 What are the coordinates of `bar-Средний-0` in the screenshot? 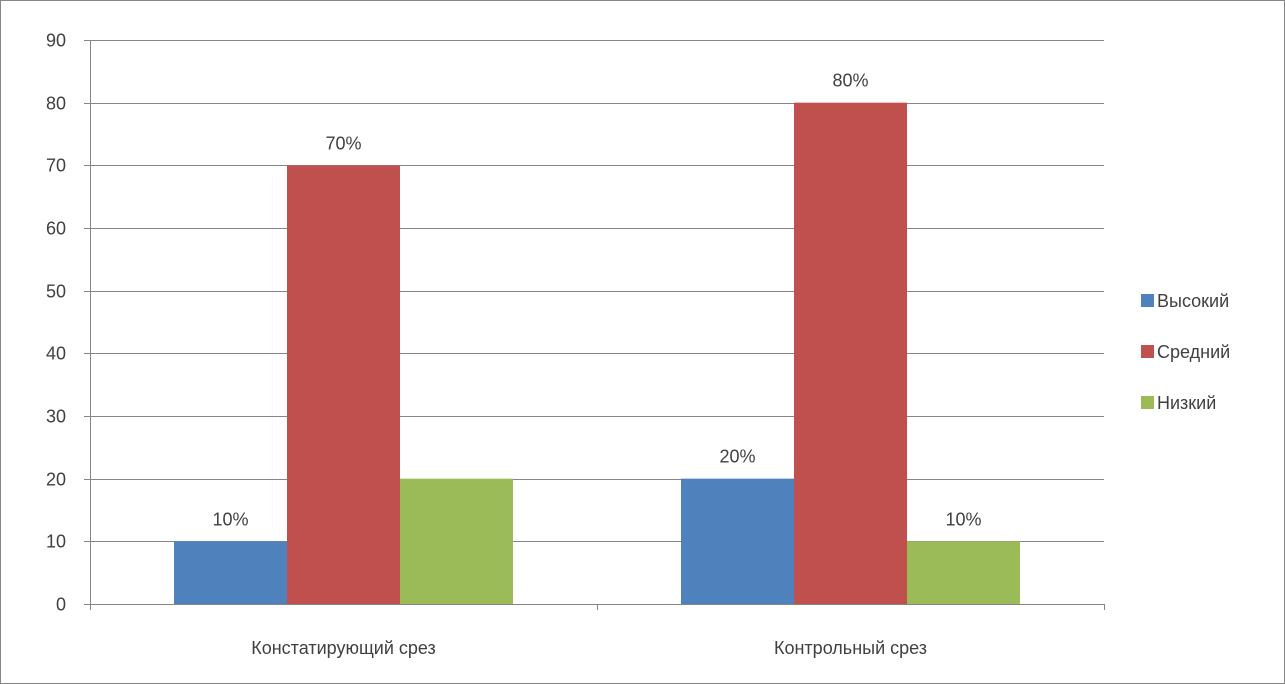 It's located at (343, 385).